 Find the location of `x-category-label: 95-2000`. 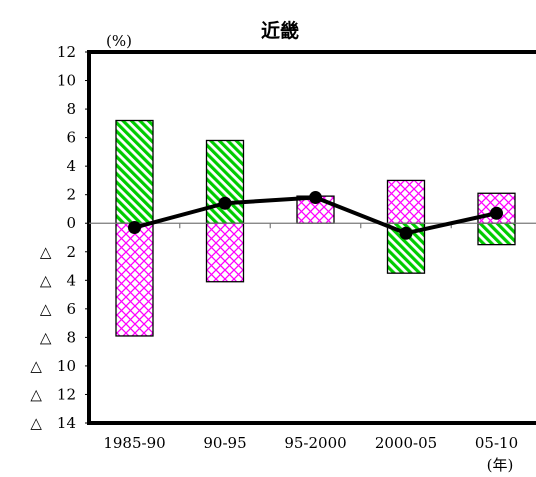

x-category-label: 95-2000 is located at coordinates (315, 443).